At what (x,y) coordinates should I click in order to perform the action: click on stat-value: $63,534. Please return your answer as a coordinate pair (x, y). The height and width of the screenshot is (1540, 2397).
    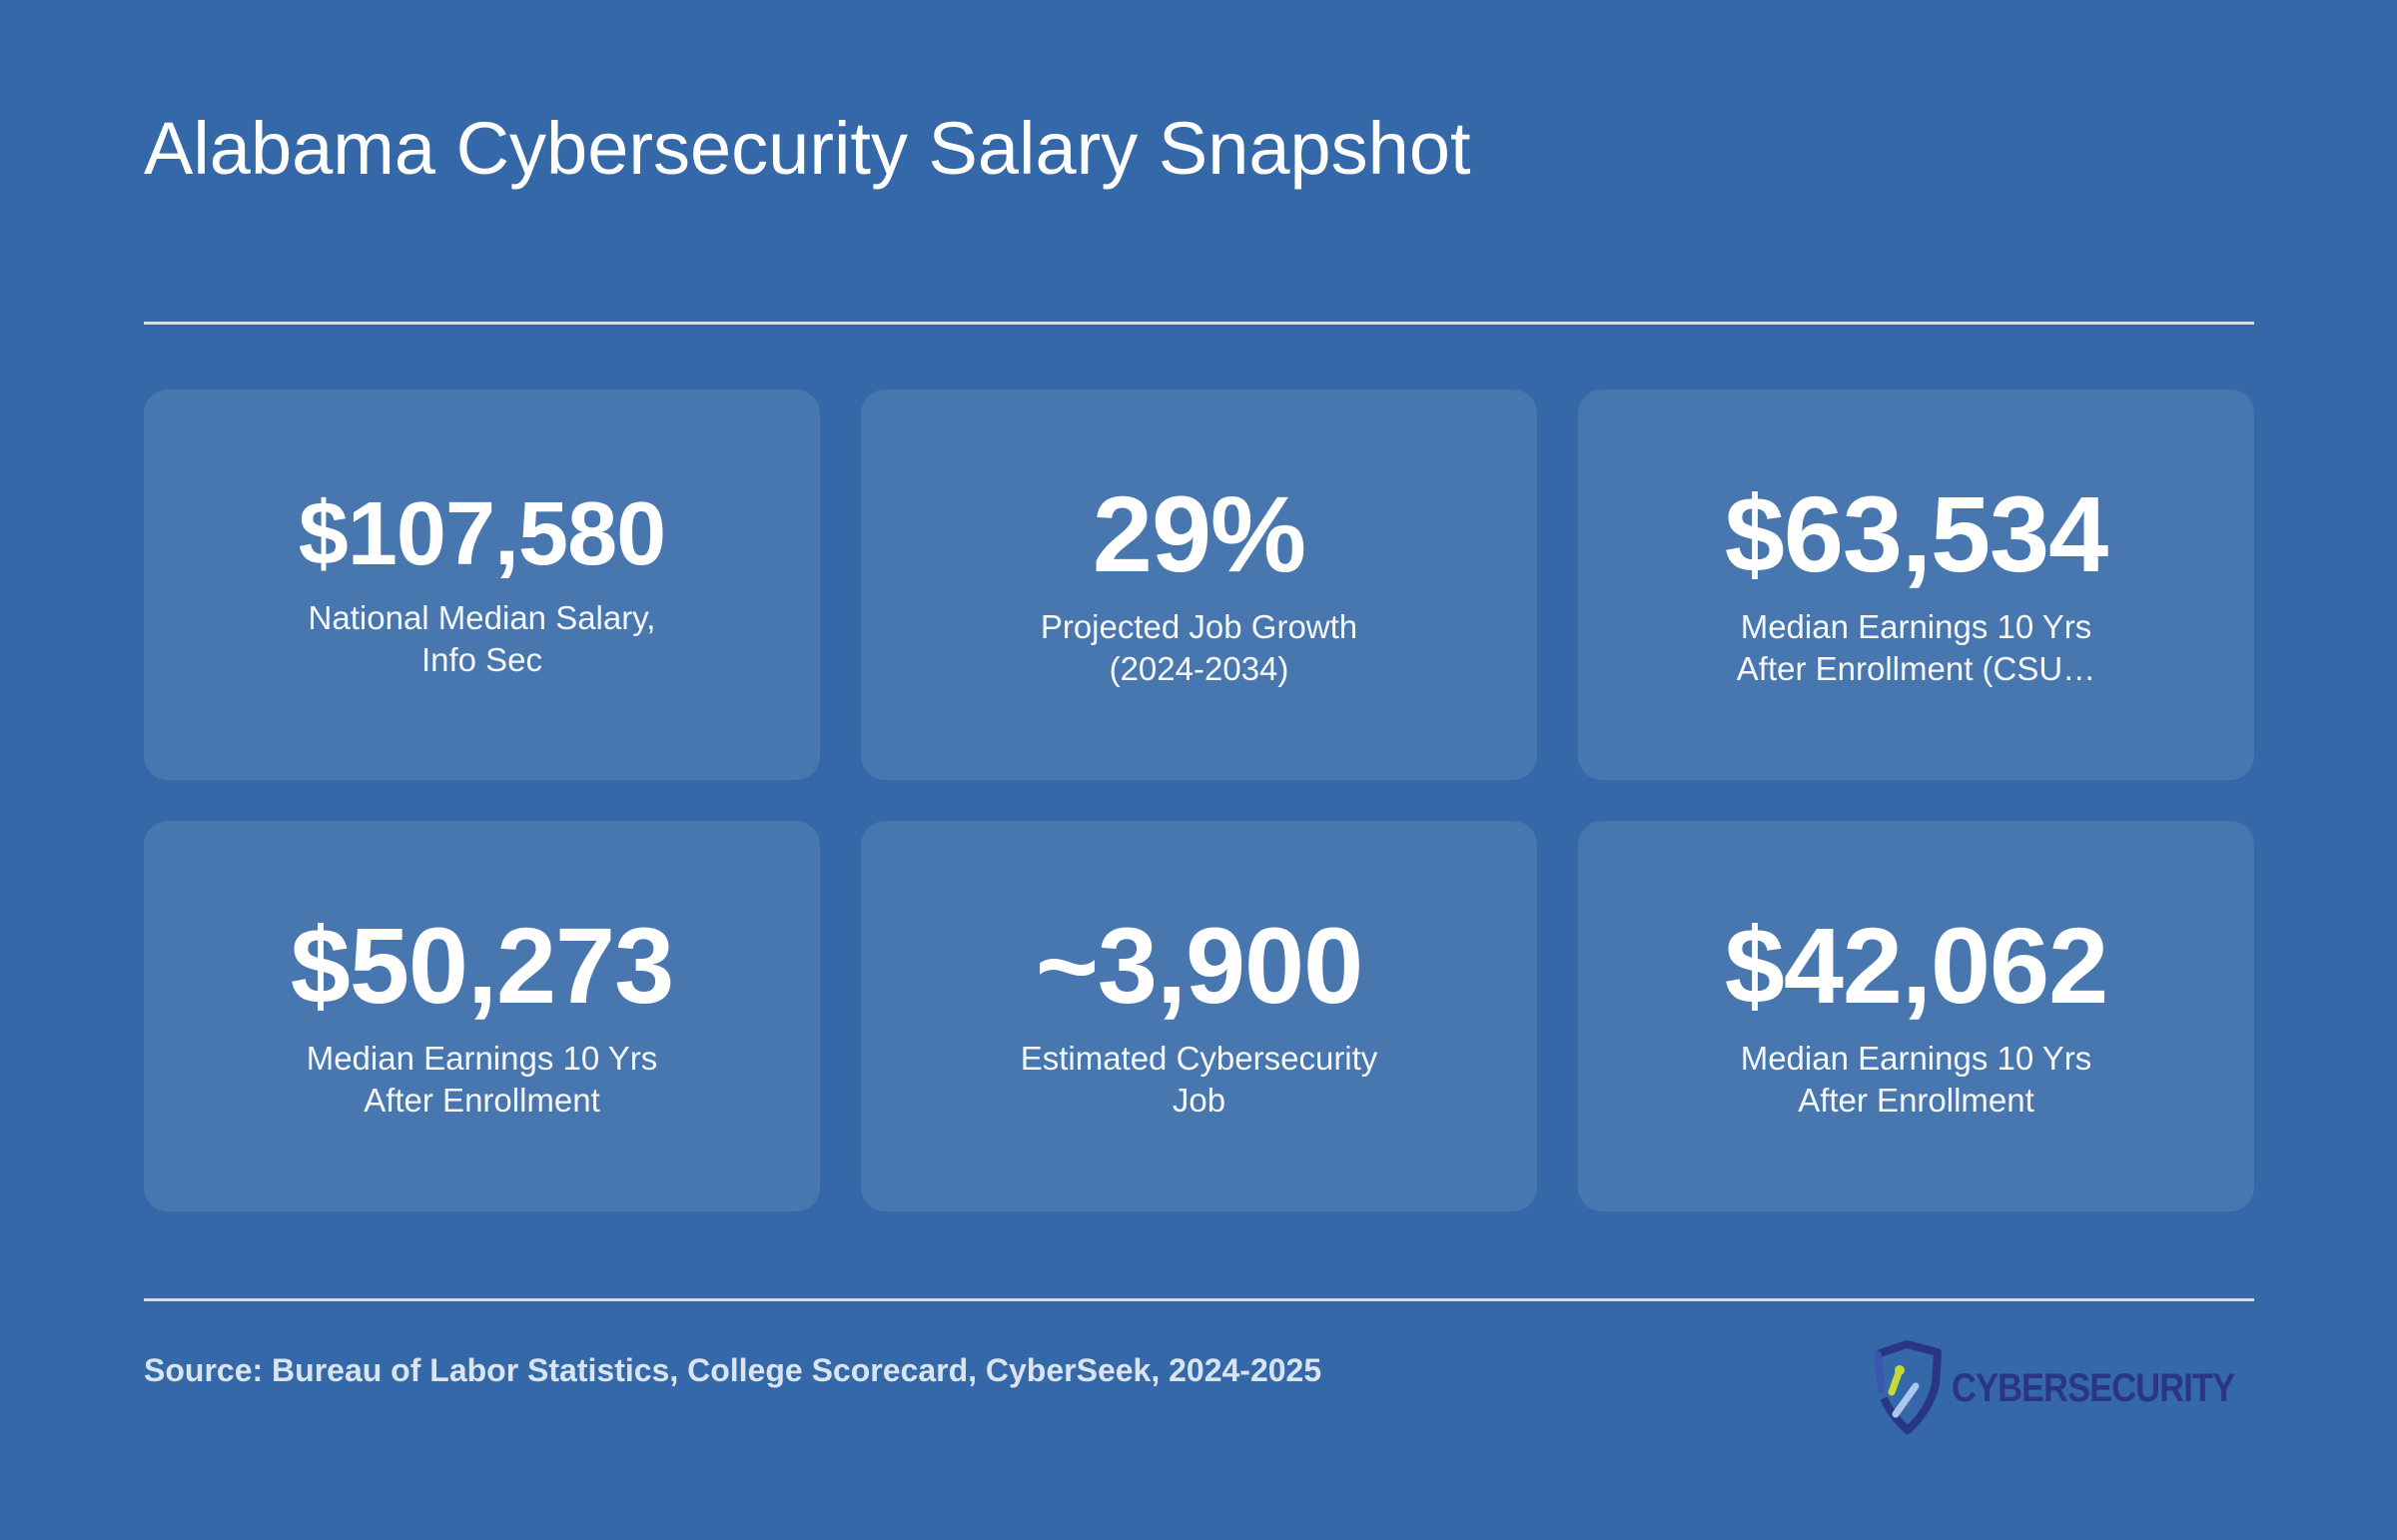
    Looking at the image, I should click on (1916, 533).